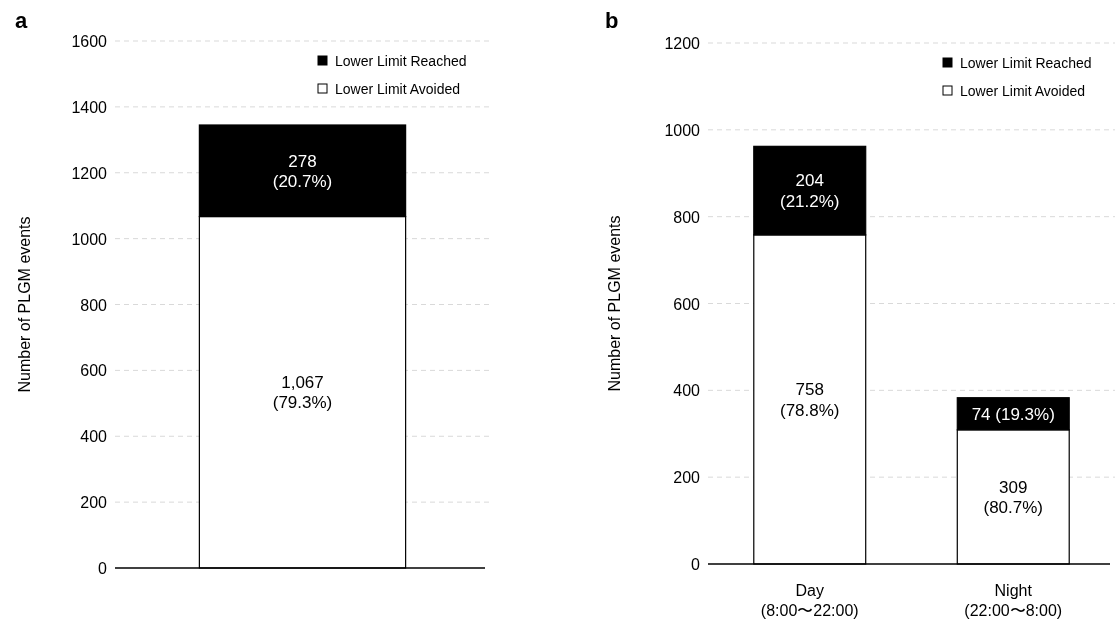 This screenshot has height=631, width=1120. What do you see at coordinates (612, 20) in the screenshot?
I see `chart-title: b` at bounding box center [612, 20].